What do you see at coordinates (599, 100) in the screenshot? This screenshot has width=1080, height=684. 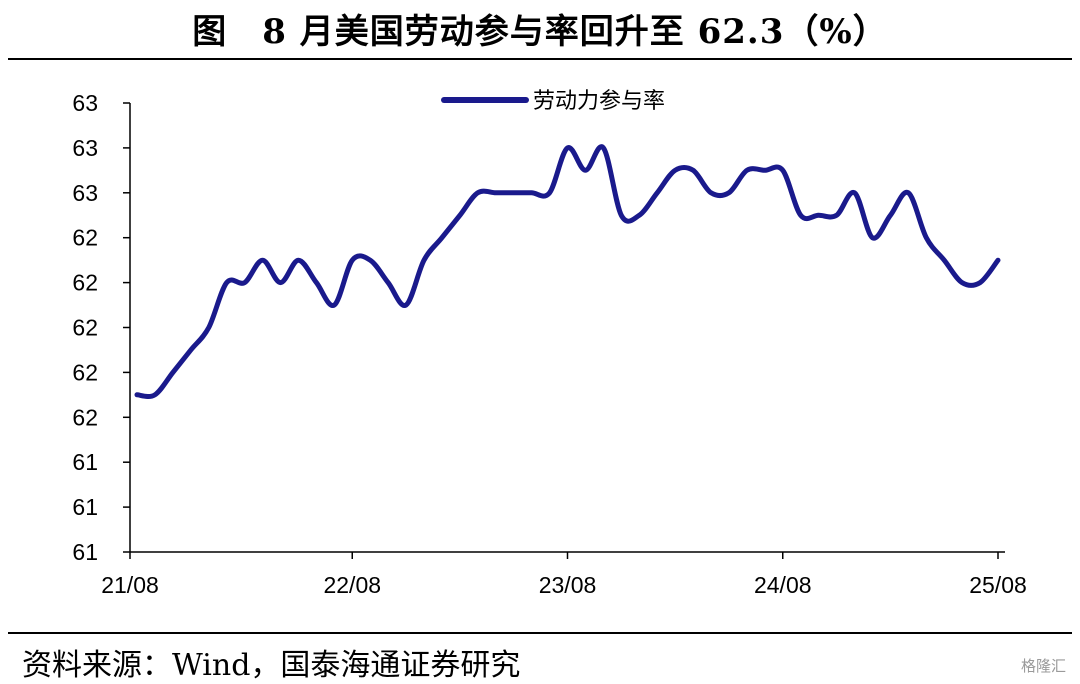 I see `legend-label: 劳动力参与率` at bounding box center [599, 100].